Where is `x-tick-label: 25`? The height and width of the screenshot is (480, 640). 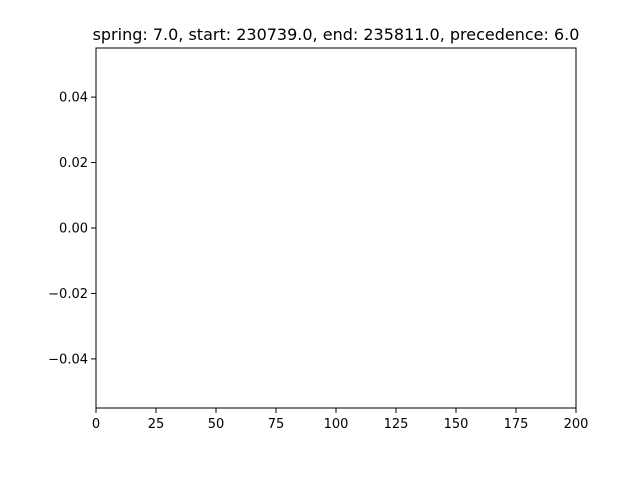 x-tick-label: 25 is located at coordinates (156, 424).